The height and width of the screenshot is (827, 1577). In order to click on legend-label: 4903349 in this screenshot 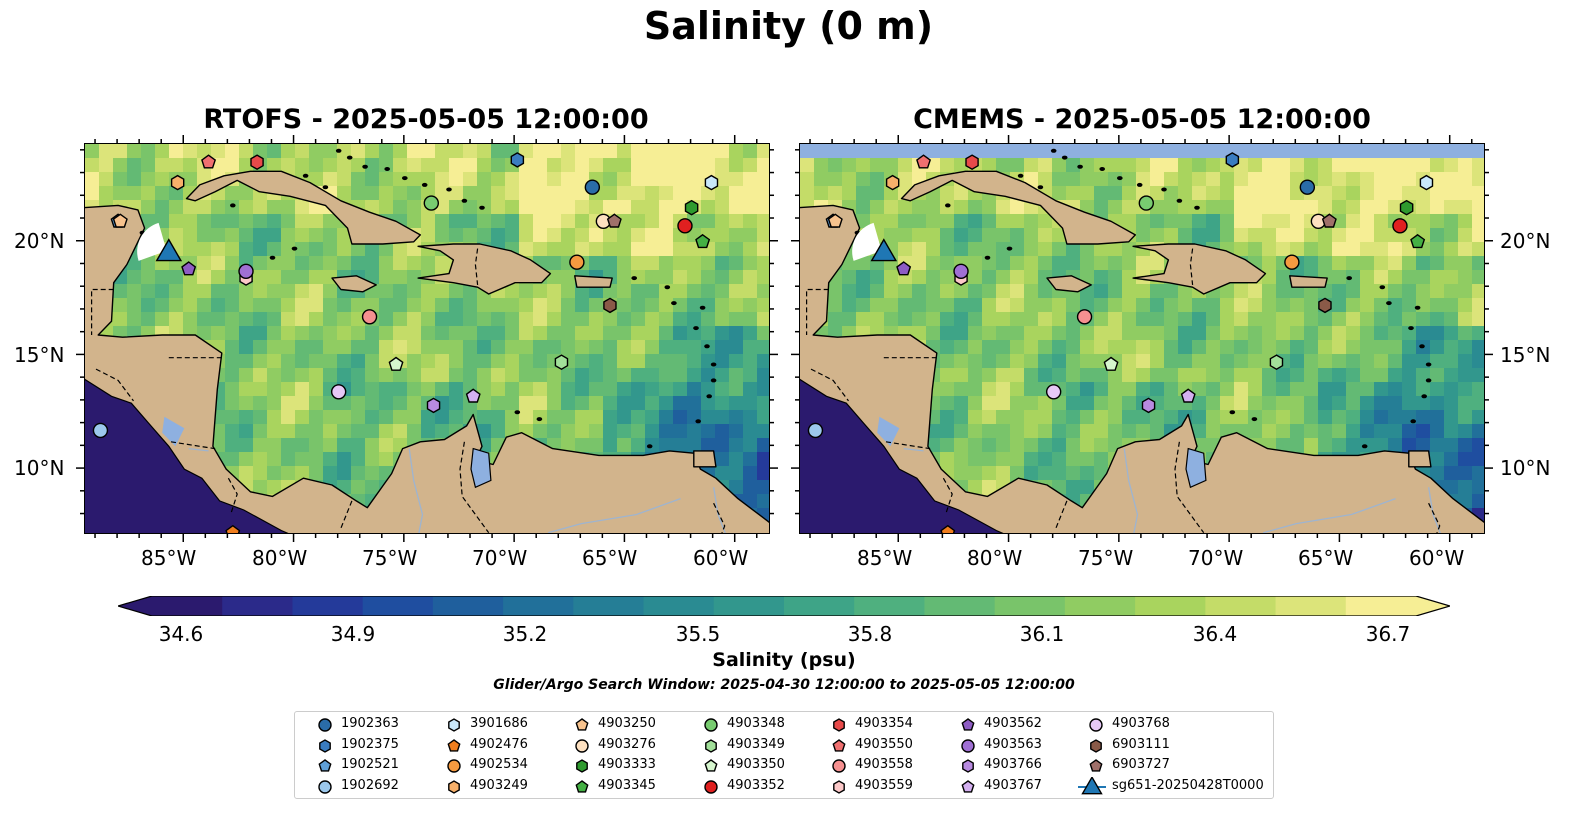, I will do `click(756, 744)`.